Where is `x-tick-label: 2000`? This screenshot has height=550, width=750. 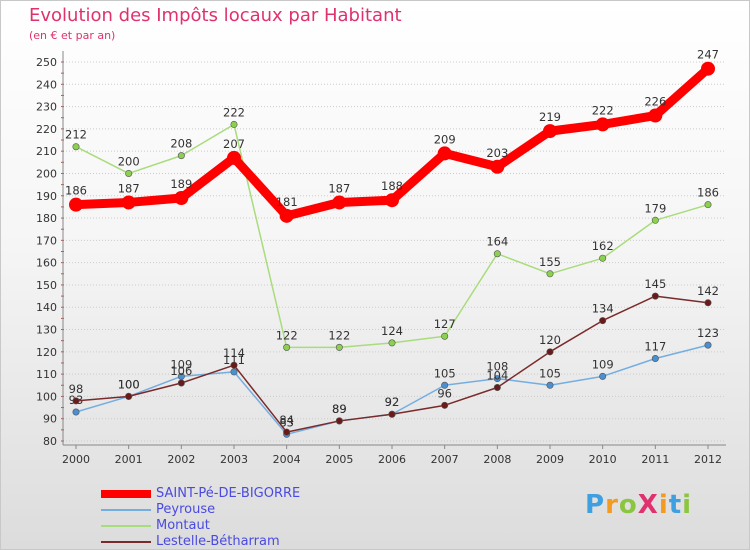
x-tick-label: 2000 is located at coordinates (76, 459).